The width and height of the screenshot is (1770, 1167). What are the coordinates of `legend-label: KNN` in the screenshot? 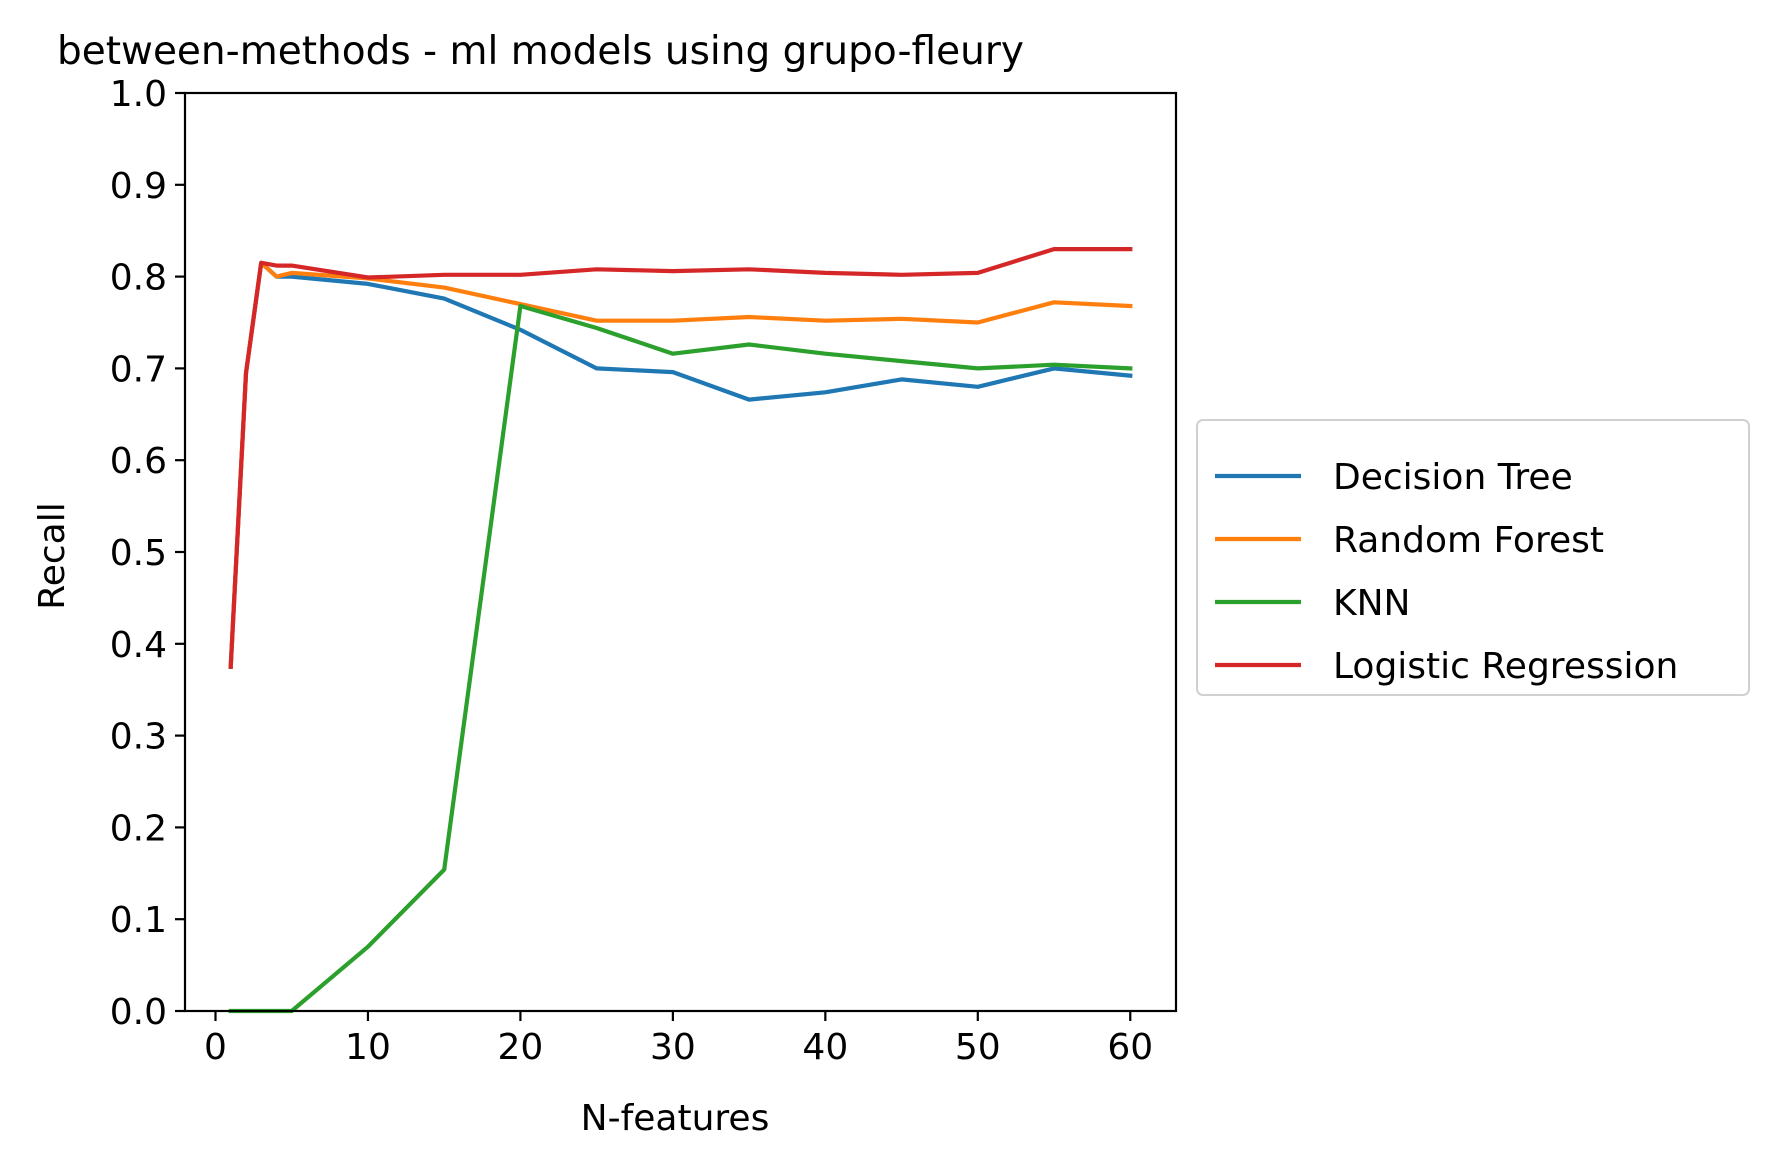 It's located at (1371, 603).